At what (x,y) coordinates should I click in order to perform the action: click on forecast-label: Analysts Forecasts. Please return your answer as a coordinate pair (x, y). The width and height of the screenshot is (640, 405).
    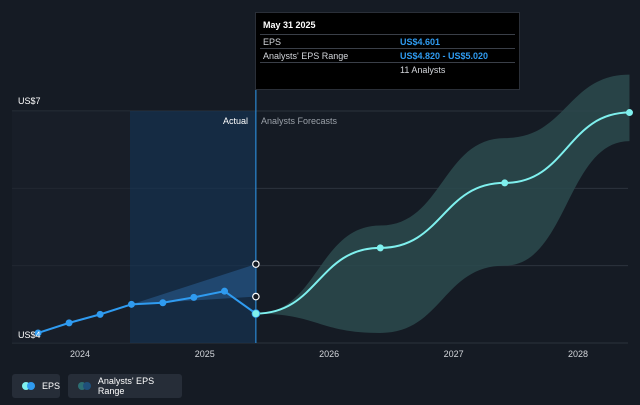
    Looking at the image, I should click on (299, 121).